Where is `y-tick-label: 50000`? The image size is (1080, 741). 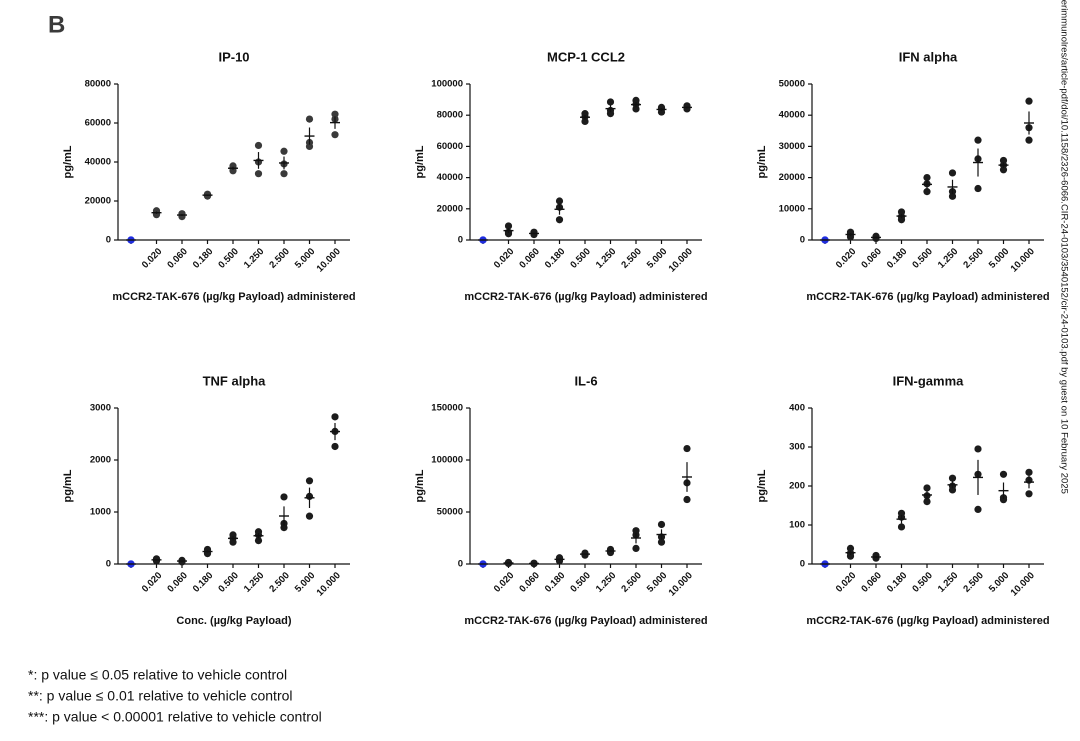 y-tick-label: 50000 is located at coordinates (450, 512).